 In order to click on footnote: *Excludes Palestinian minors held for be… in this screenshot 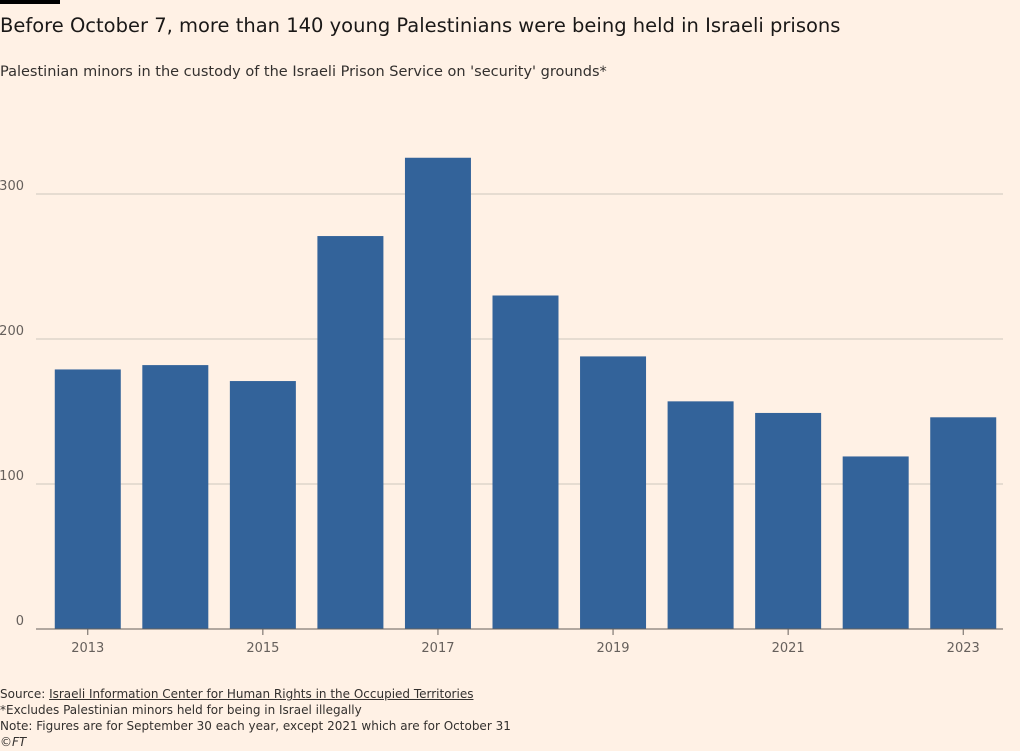, I will do `click(181, 710)`.